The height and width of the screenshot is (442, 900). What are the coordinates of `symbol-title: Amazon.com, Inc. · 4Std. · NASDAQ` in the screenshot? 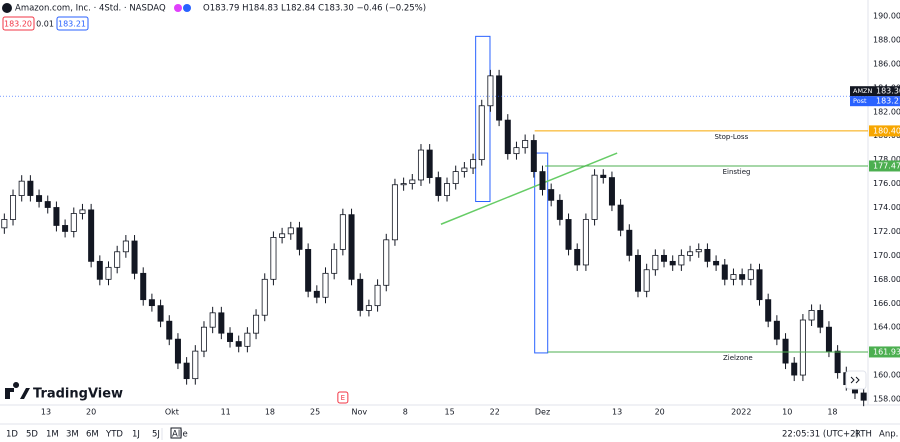 It's located at (90, 9).